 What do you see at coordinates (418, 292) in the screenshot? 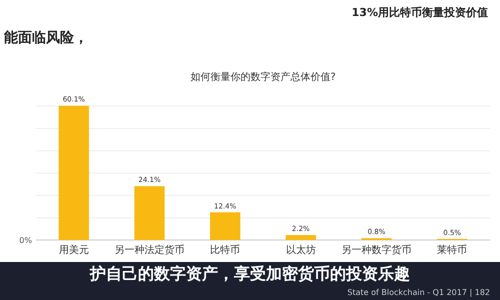
I see `text: State of Blockchain - Q1 2017 | 182` at bounding box center [418, 292].